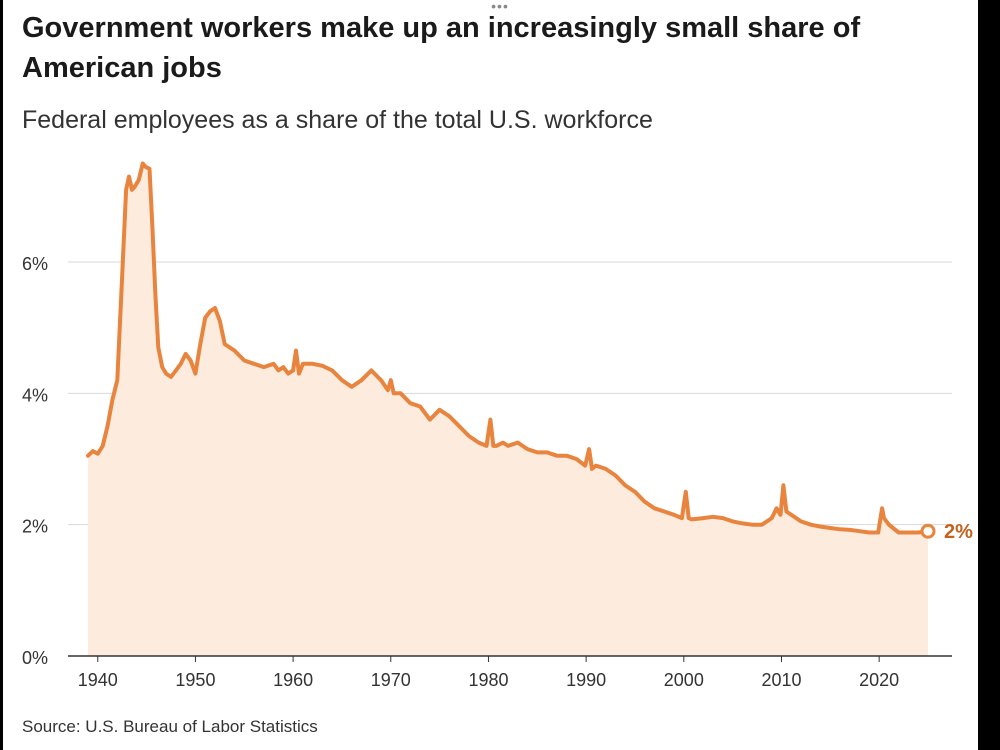  What do you see at coordinates (170, 726) in the screenshot?
I see `source-note: Source: U.S. Bureau of Labor Statistics` at bounding box center [170, 726].